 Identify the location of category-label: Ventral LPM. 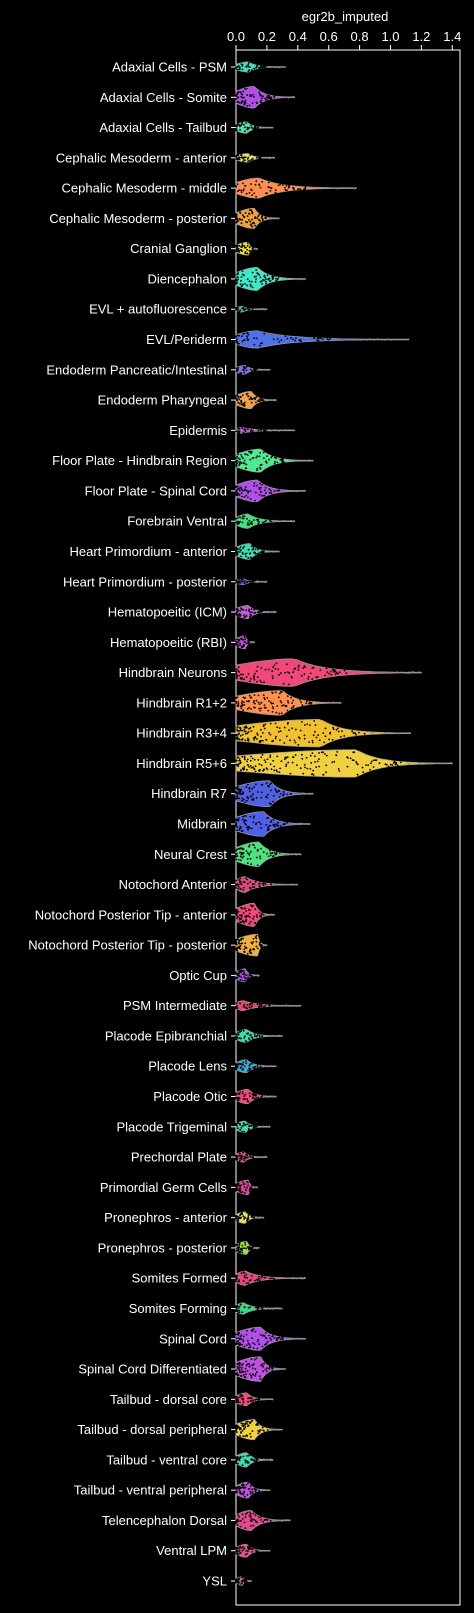
(191, 1550).